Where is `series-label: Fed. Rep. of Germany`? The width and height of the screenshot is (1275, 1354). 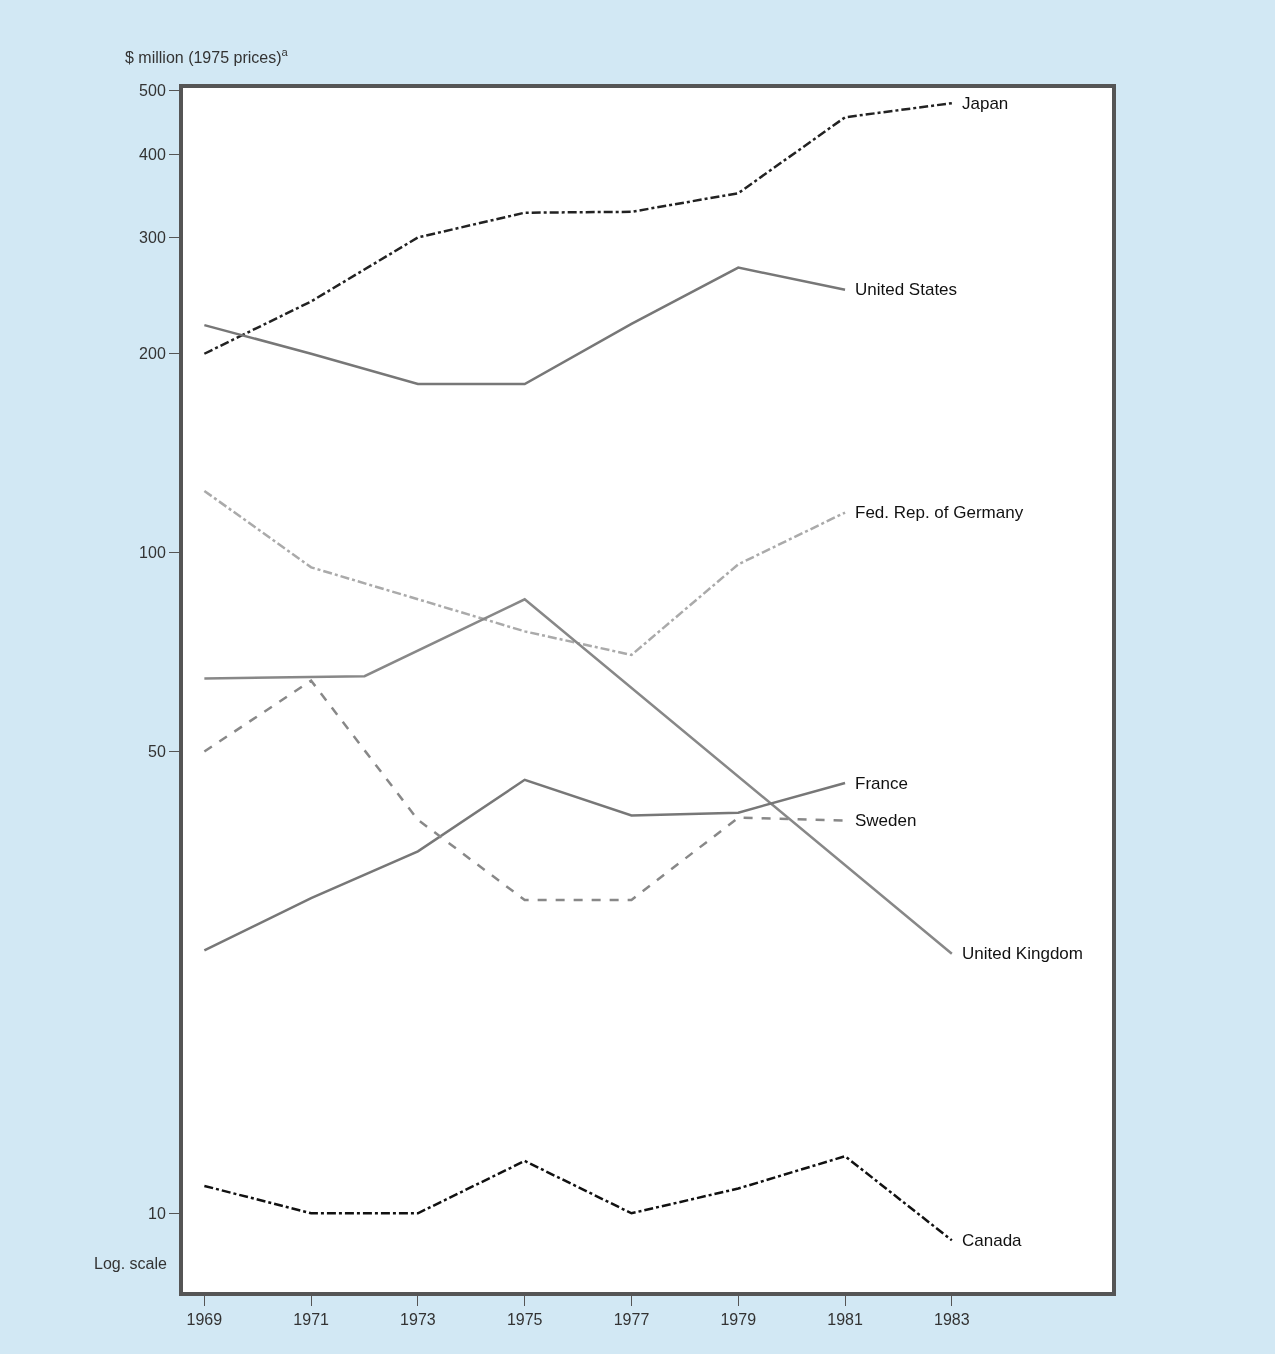 series-label: Fed. Rep. of Germany is located at coordinates (939, 512).